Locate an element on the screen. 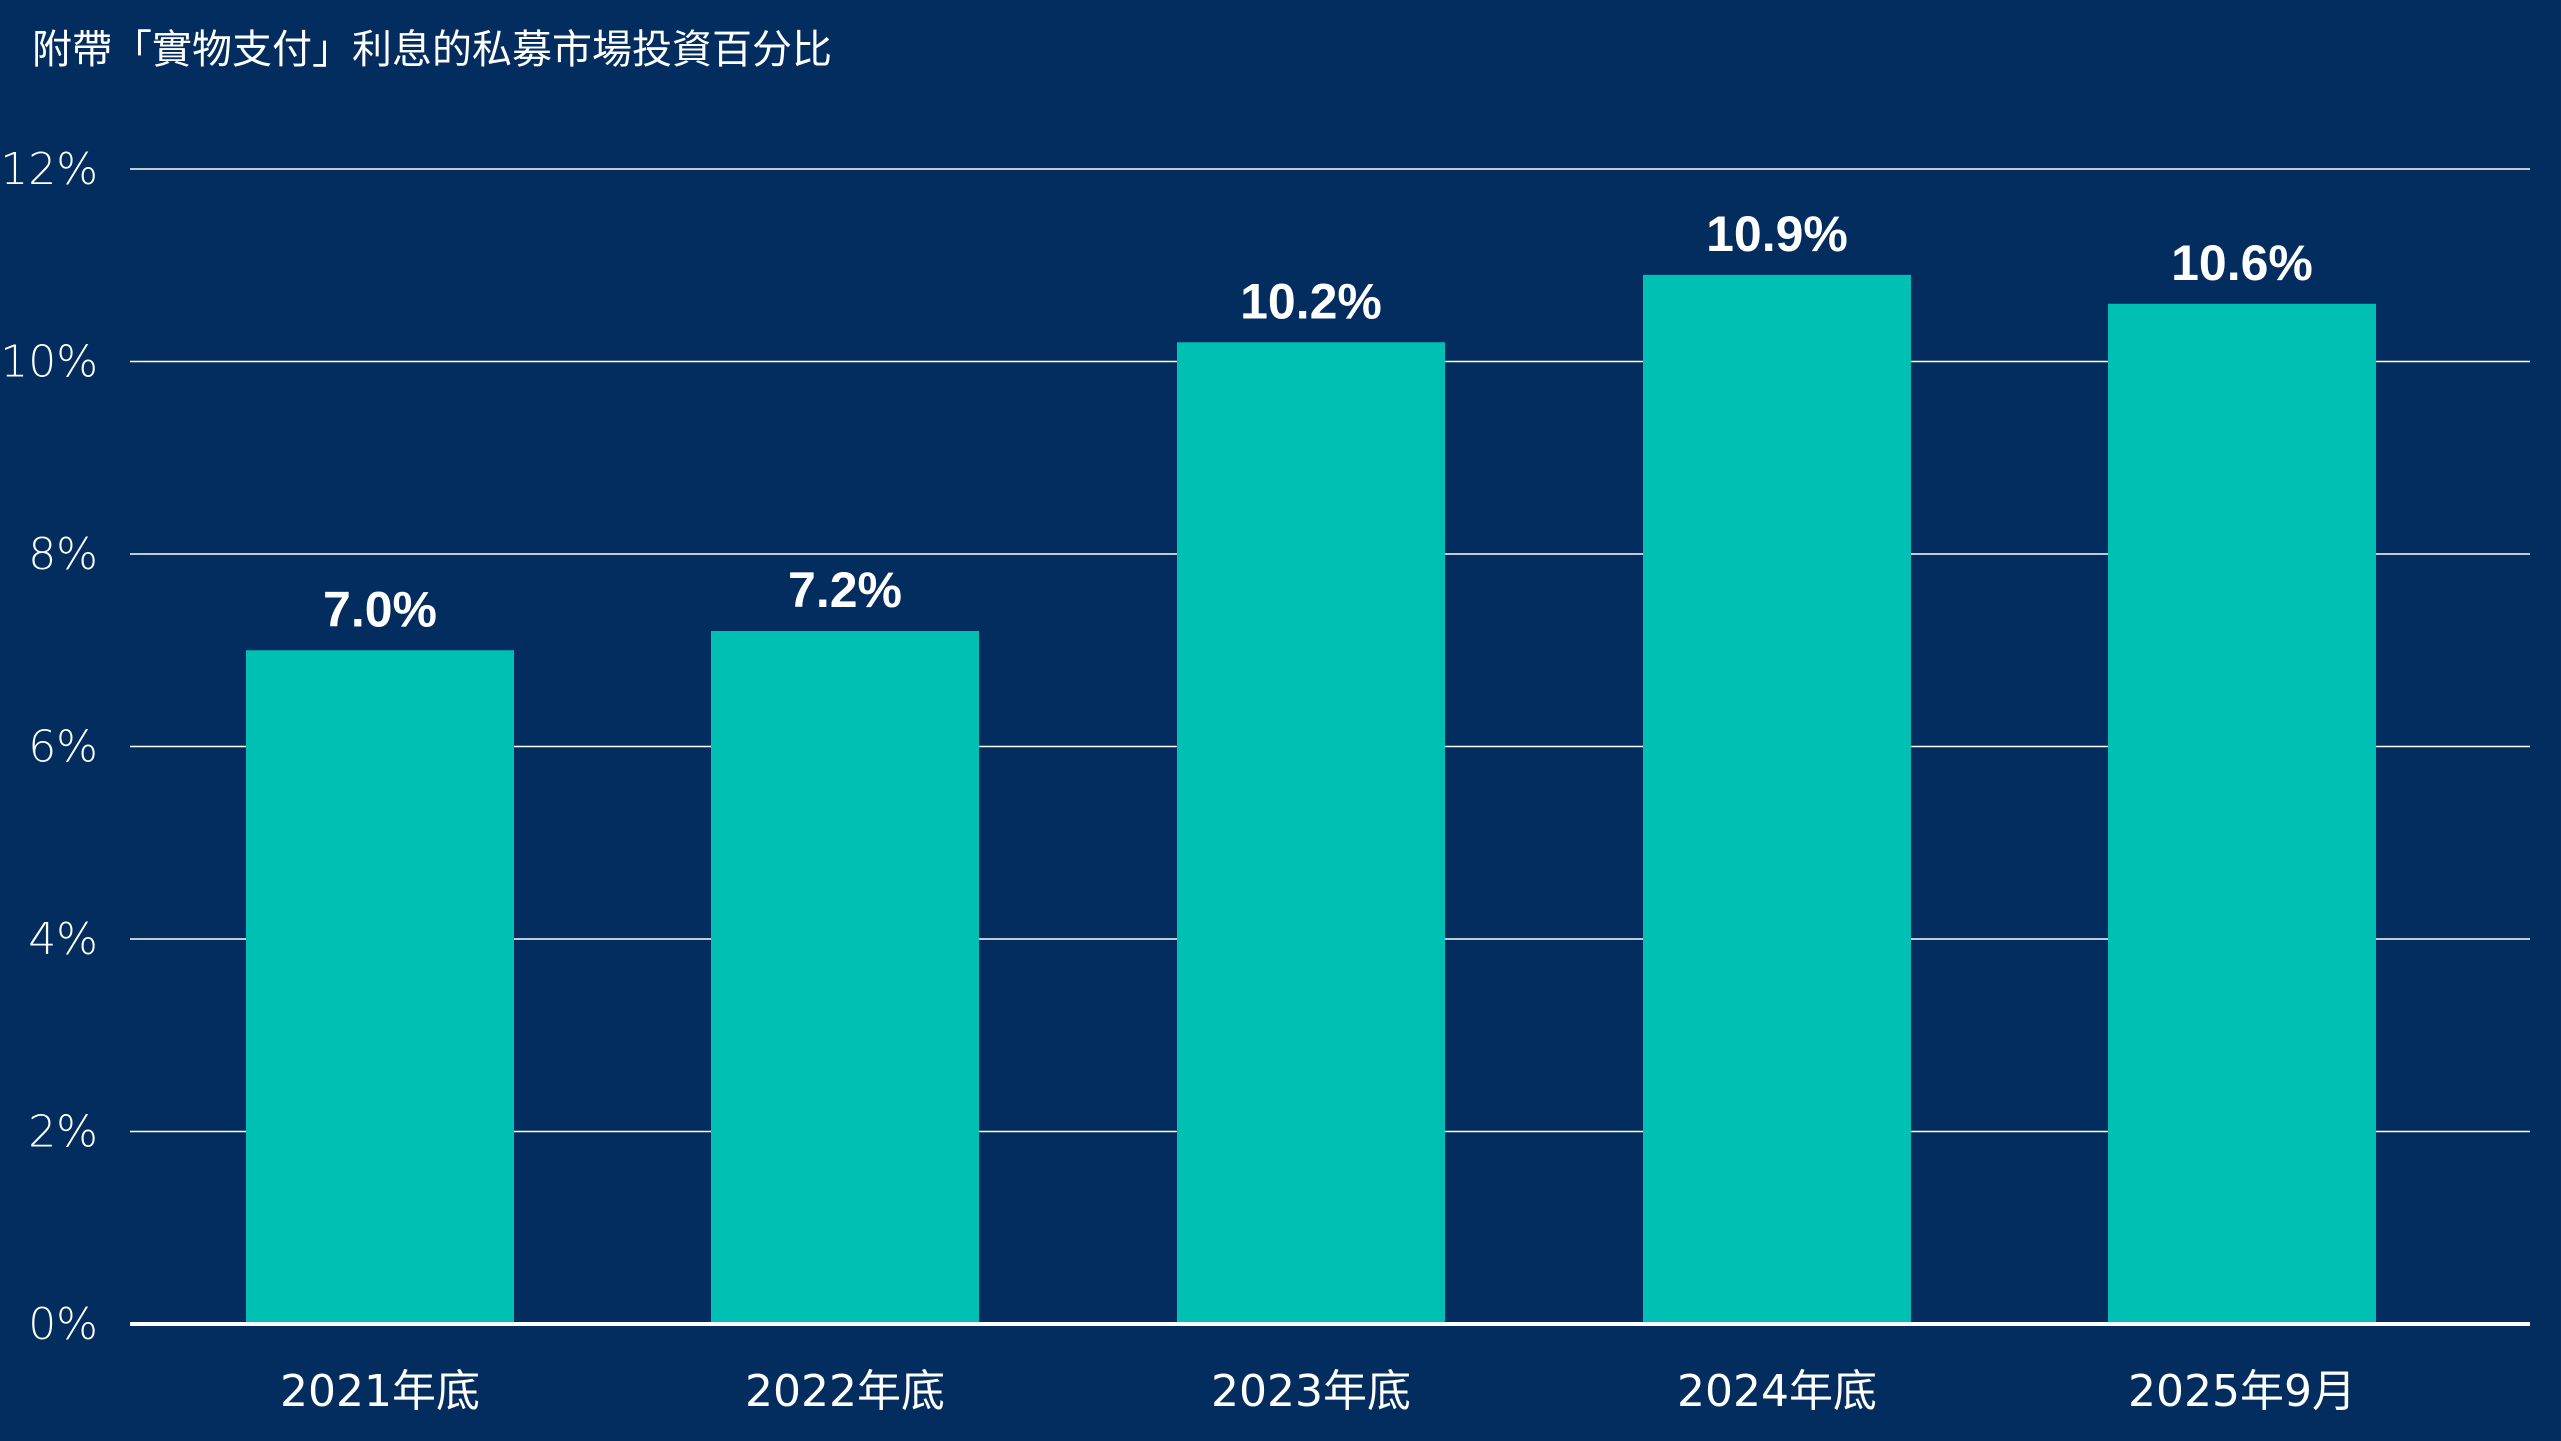 The height and width of the screenshot is (1441, 2561). chart-title: 附帶「實物支付」利息的私募市場投資百分比 is located at coordinates (432, 50).